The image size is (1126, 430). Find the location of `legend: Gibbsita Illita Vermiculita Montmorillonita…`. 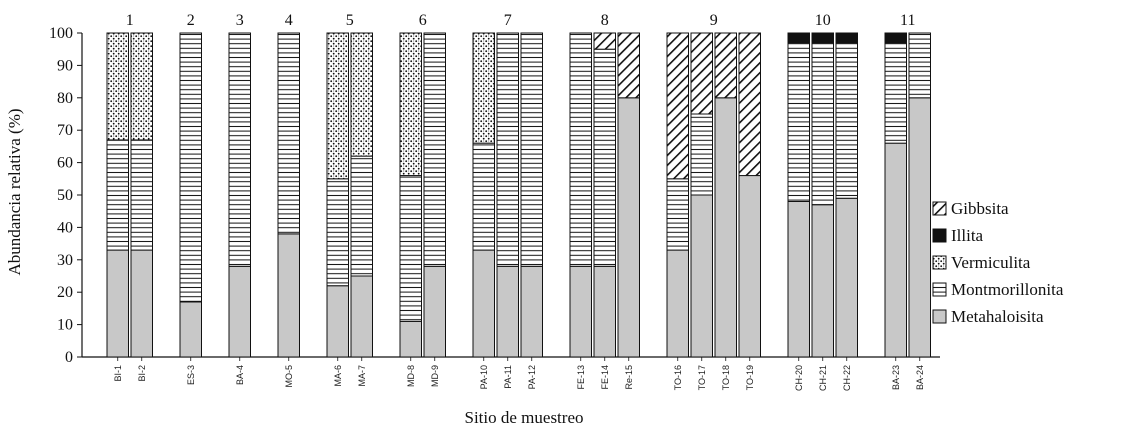

legend: Gibbsita Illita Vermiculita Montmorillonita… is located at coordinates (998, 262).